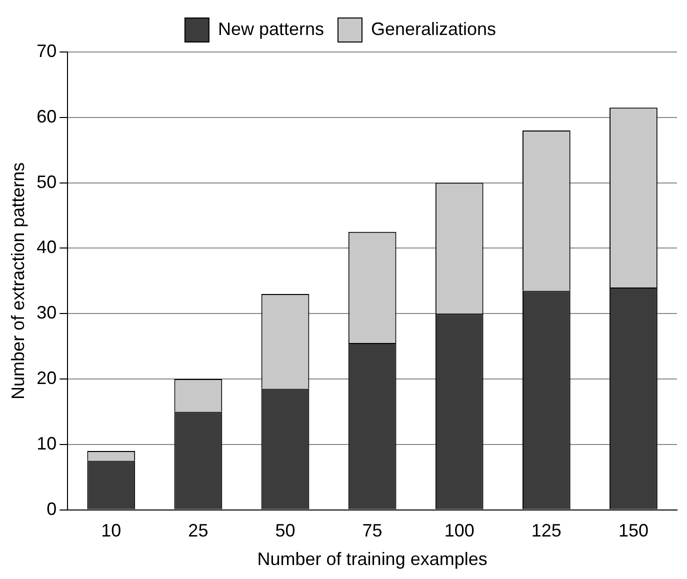  What do you see at coordinates (633, 530) in the screenshot?
I see `x-tick-label: 150` at bounding box center [633, 530].